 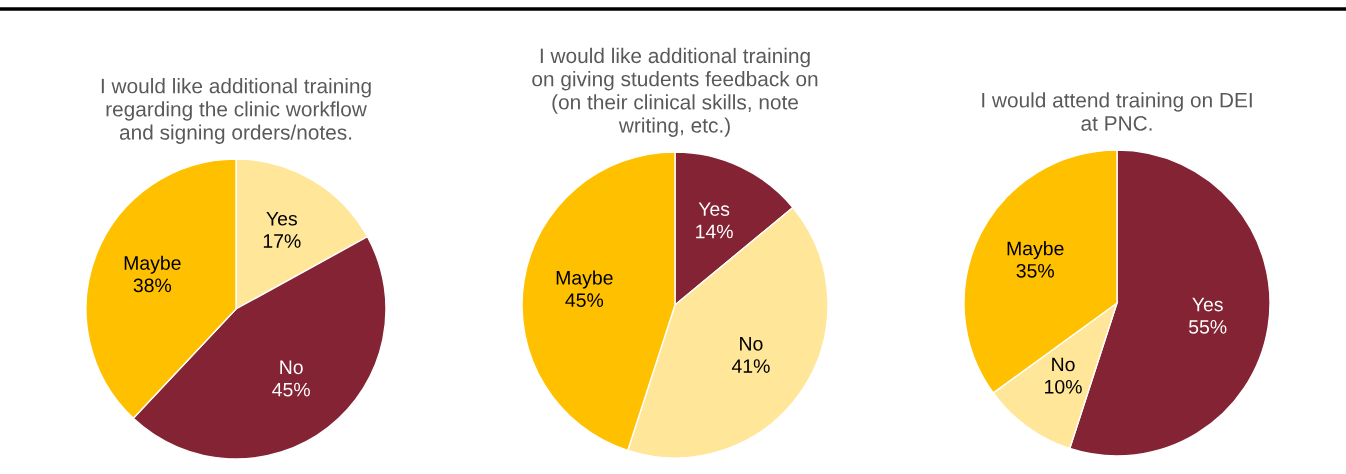 What do you see at coordinates (1063, 386) in the screenshot?
I see `data-label: 10%` at bounding box center [1063, 386].